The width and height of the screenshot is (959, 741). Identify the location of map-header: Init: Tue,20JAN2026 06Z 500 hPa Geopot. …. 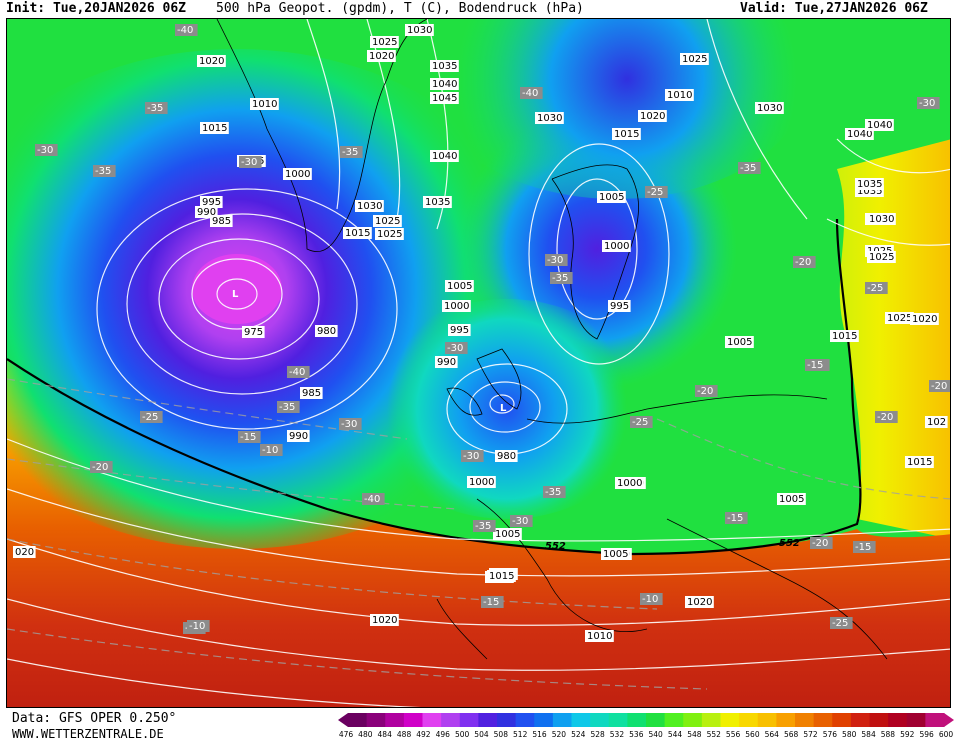
(479, 9).